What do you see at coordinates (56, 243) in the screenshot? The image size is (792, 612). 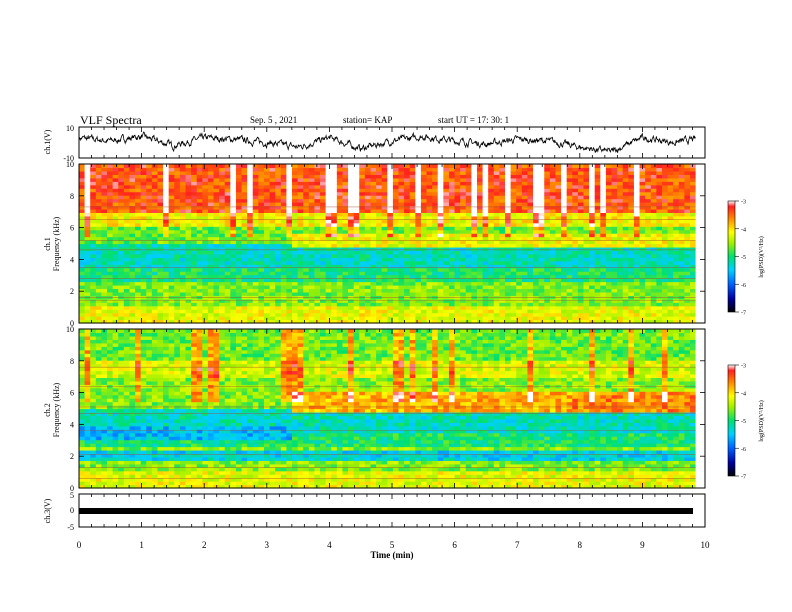 I see `ch1-spectrogram-ylabel: Frequency (kHz)` at bounding box center [56, 243].